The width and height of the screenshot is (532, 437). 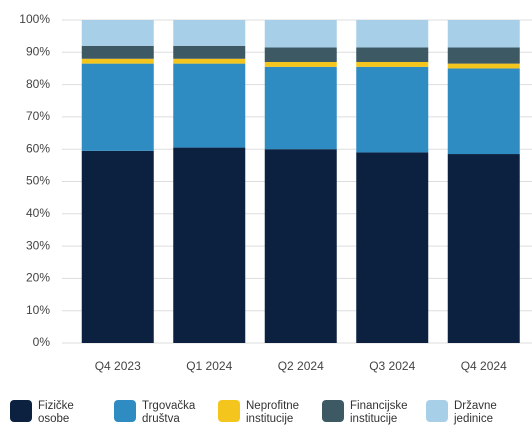 What do you see at coordinates (379, 412) in the screenshot?
I see `legend-label: Financijske institucije` at bounding box center [379, 412].